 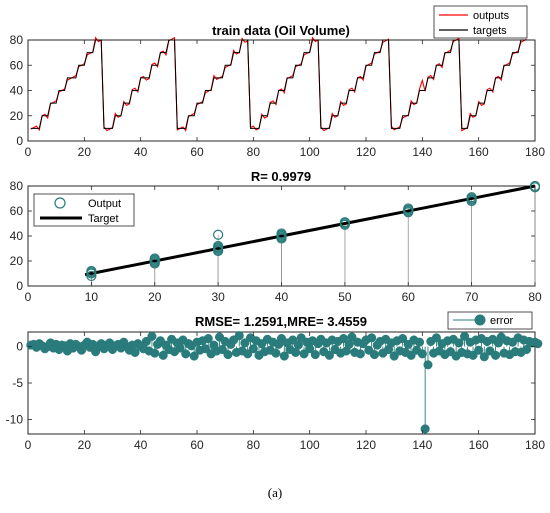 What do you see at coordinates (17, 383) in the screenshot?
I see `y-tick-label: -5` at bounding box center [17, 383].